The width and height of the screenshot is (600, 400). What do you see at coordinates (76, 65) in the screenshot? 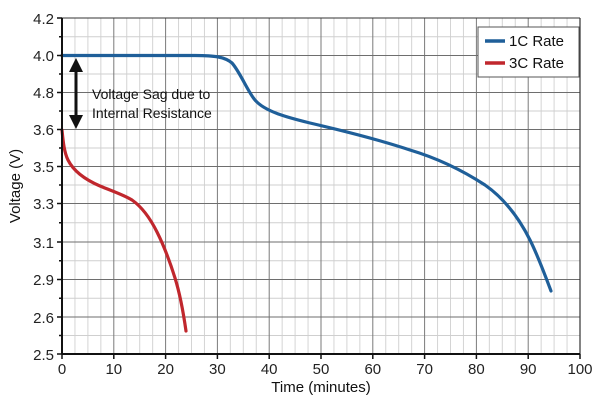
I see `arrow-head-up-icon` at bounding box center [76, 65].